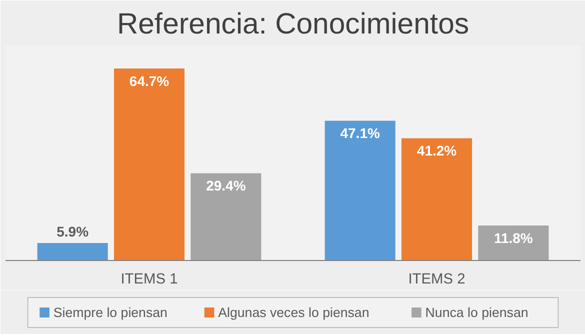 The width and height of the screenshot is (585, 336). Describe the element at coordinates (437, 280) in the screenshot. I see `x-tick-label: ITEMS 2` at that location.